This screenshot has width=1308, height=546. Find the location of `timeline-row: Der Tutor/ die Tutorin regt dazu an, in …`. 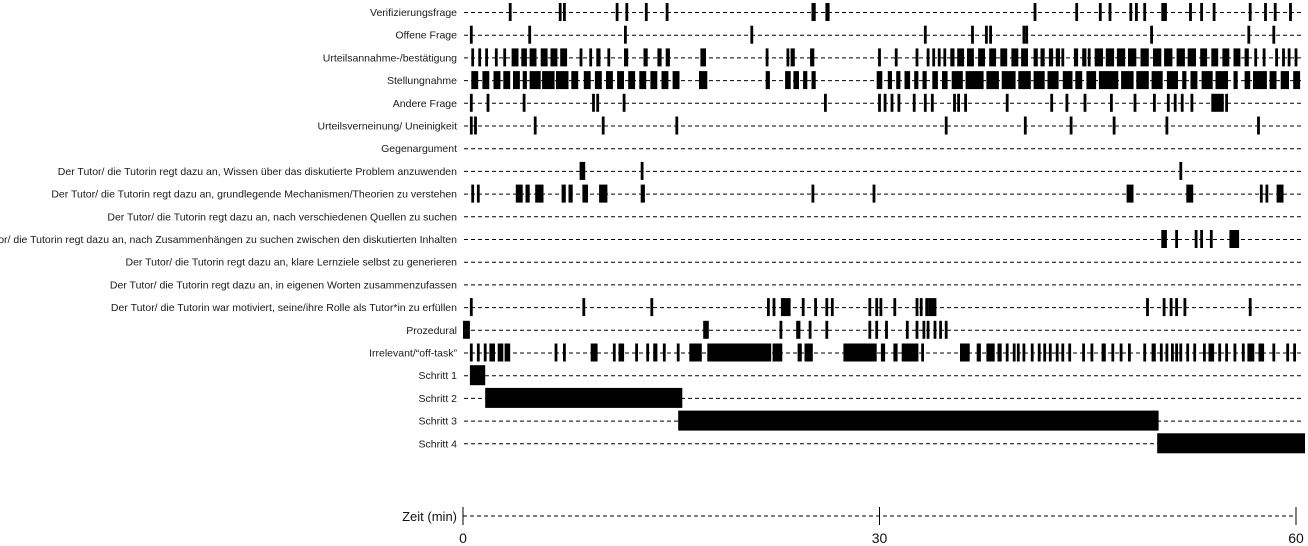

timeline-row: Der Tutor/ die Tutorin regt dazu an, in … is located at coordinates (707, 285).